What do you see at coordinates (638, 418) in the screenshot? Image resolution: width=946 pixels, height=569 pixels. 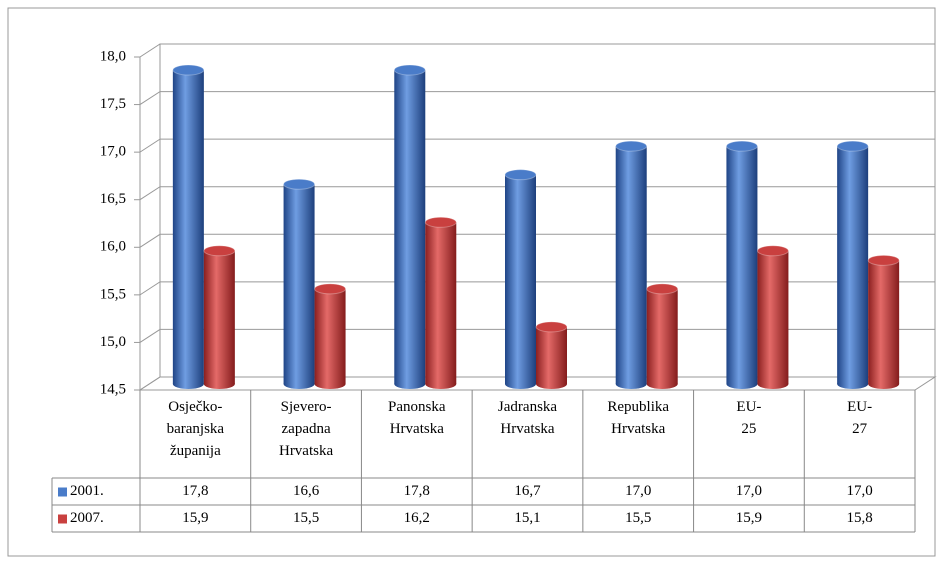 I see `x-tick-label: Republika Hrvatska` at bounding box center [638, 418].